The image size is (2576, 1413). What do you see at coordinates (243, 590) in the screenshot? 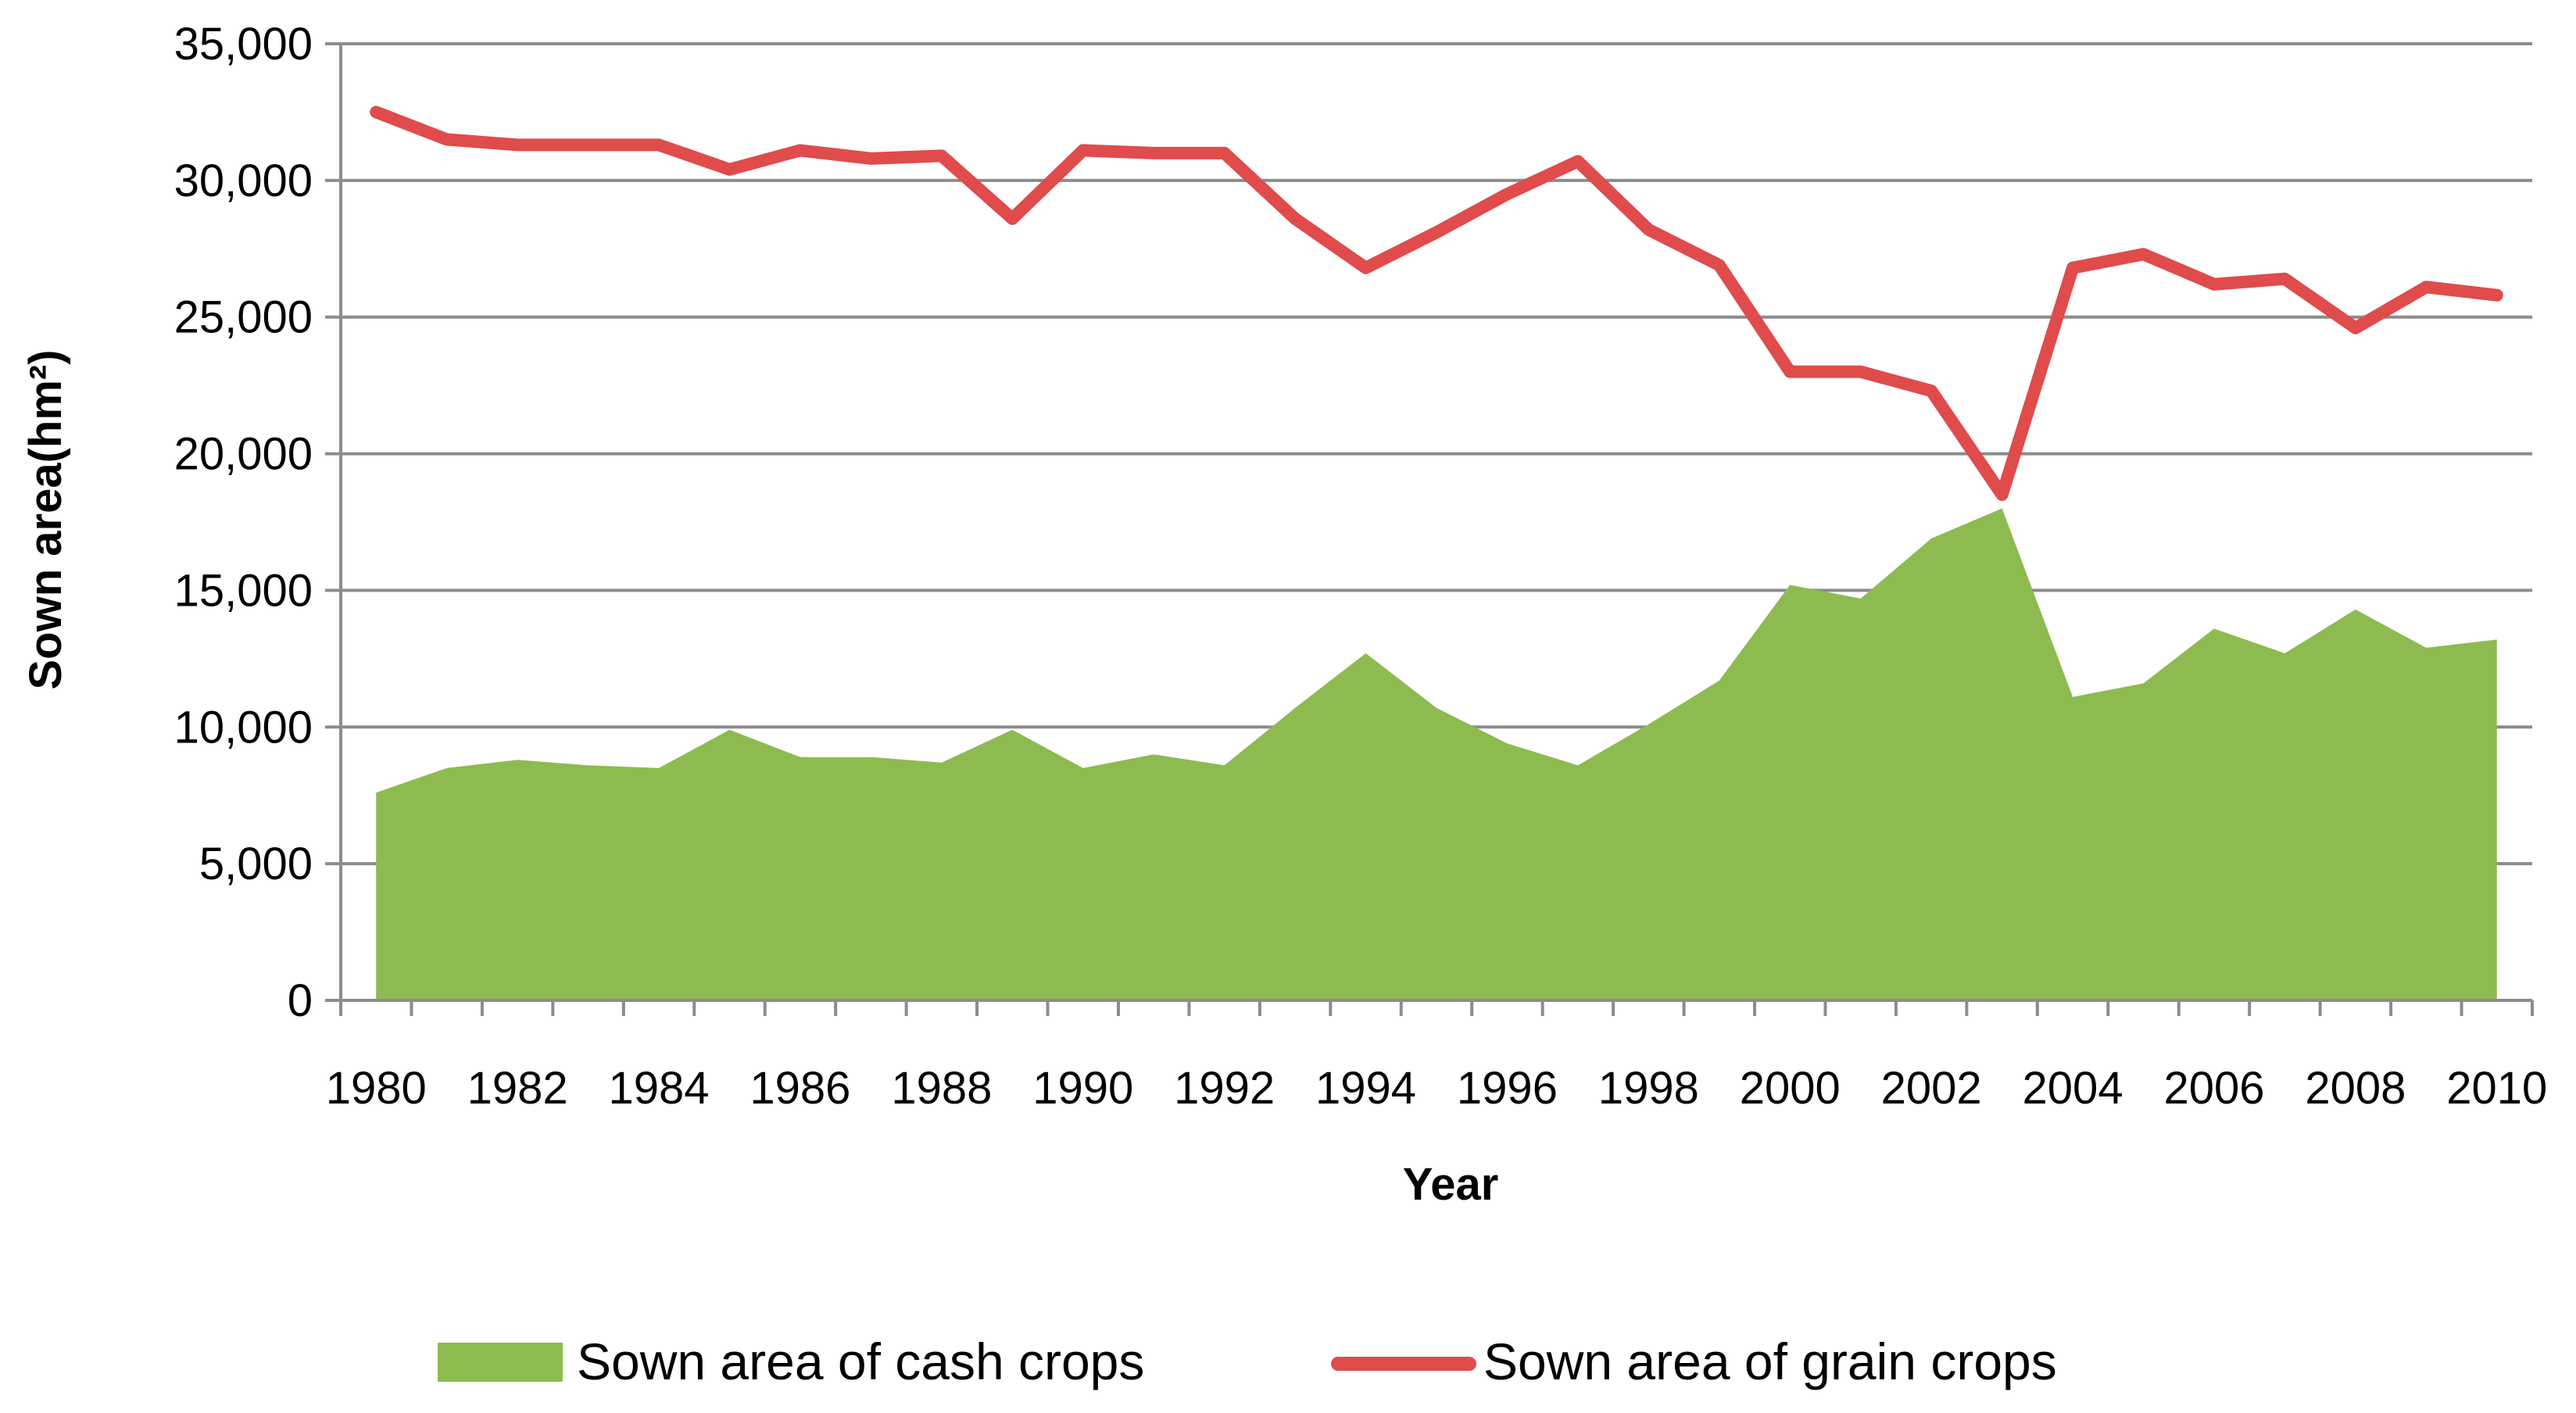
I see `y-tick-label: 15,000` at bounding box center [243, 590].